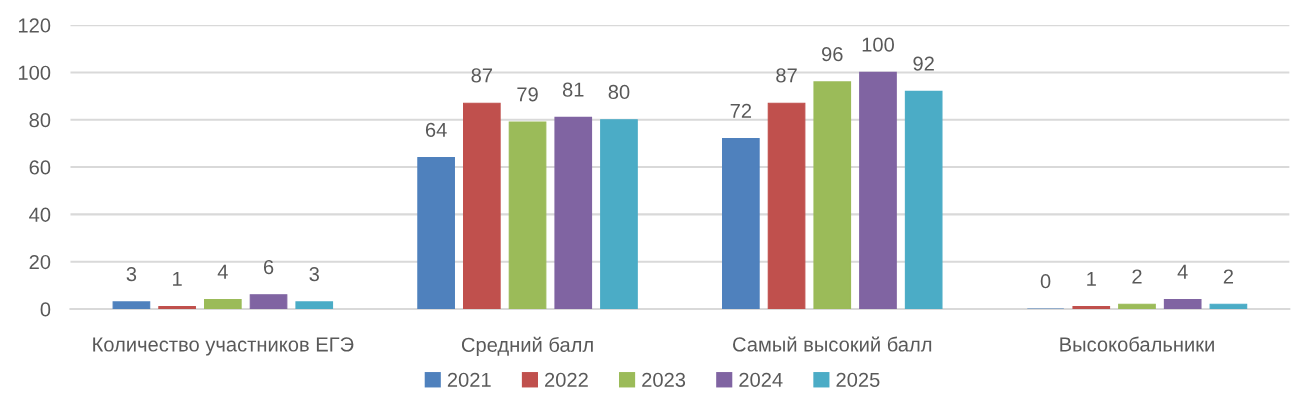 The image size is (1305, 405). Describe the element at coordinates (858, 379) in the screenshot. I see `legend-label: 2025` at that location.